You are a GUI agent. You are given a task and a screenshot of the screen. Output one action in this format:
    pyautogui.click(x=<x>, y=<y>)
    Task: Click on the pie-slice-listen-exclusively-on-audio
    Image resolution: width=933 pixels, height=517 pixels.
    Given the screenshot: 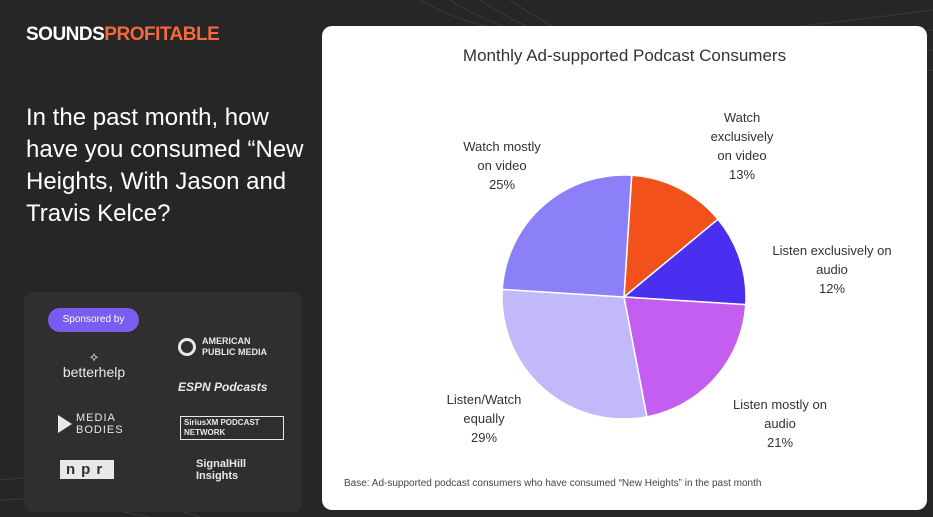 What is the action you would take?
    pyautogui.click(x=684, y=262)
    